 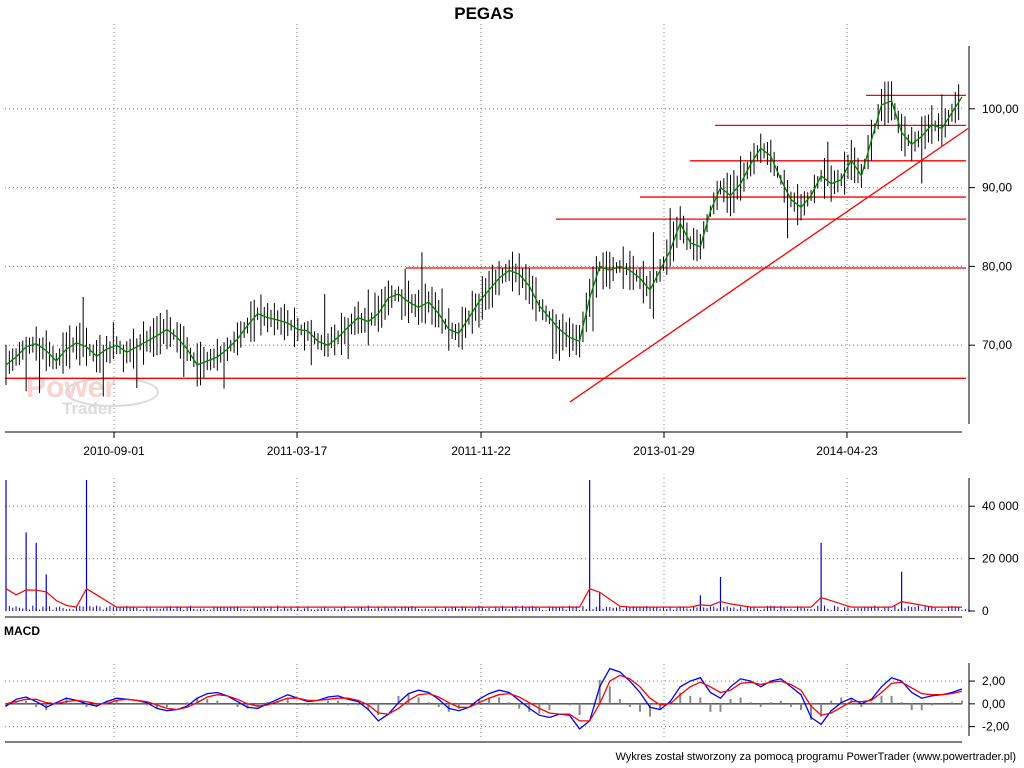 I want to click on volume-y-tick-label: 20 000, so click(x=1000, y=559).